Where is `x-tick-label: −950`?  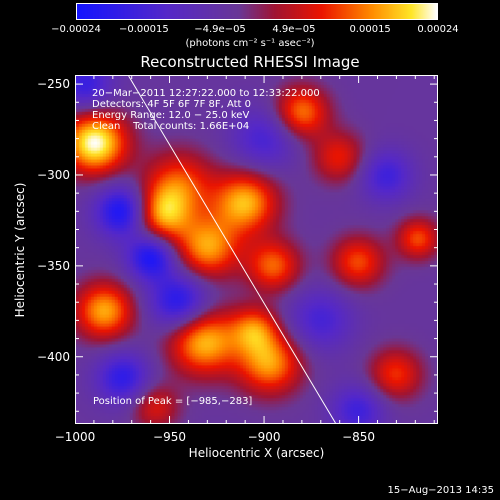 x-tick-label: −950 is located at coordinates (170, 437).